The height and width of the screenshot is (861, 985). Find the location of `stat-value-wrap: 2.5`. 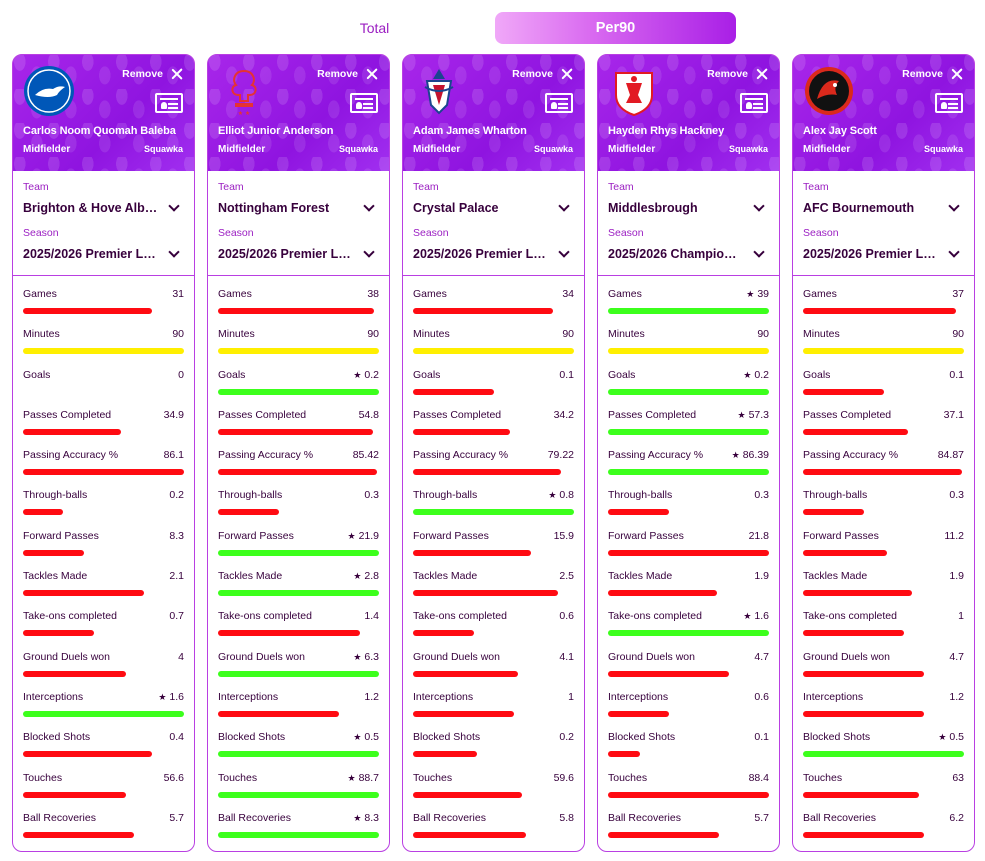

stat-value-wrap: 2.5 is located at coordinates (566, 576).